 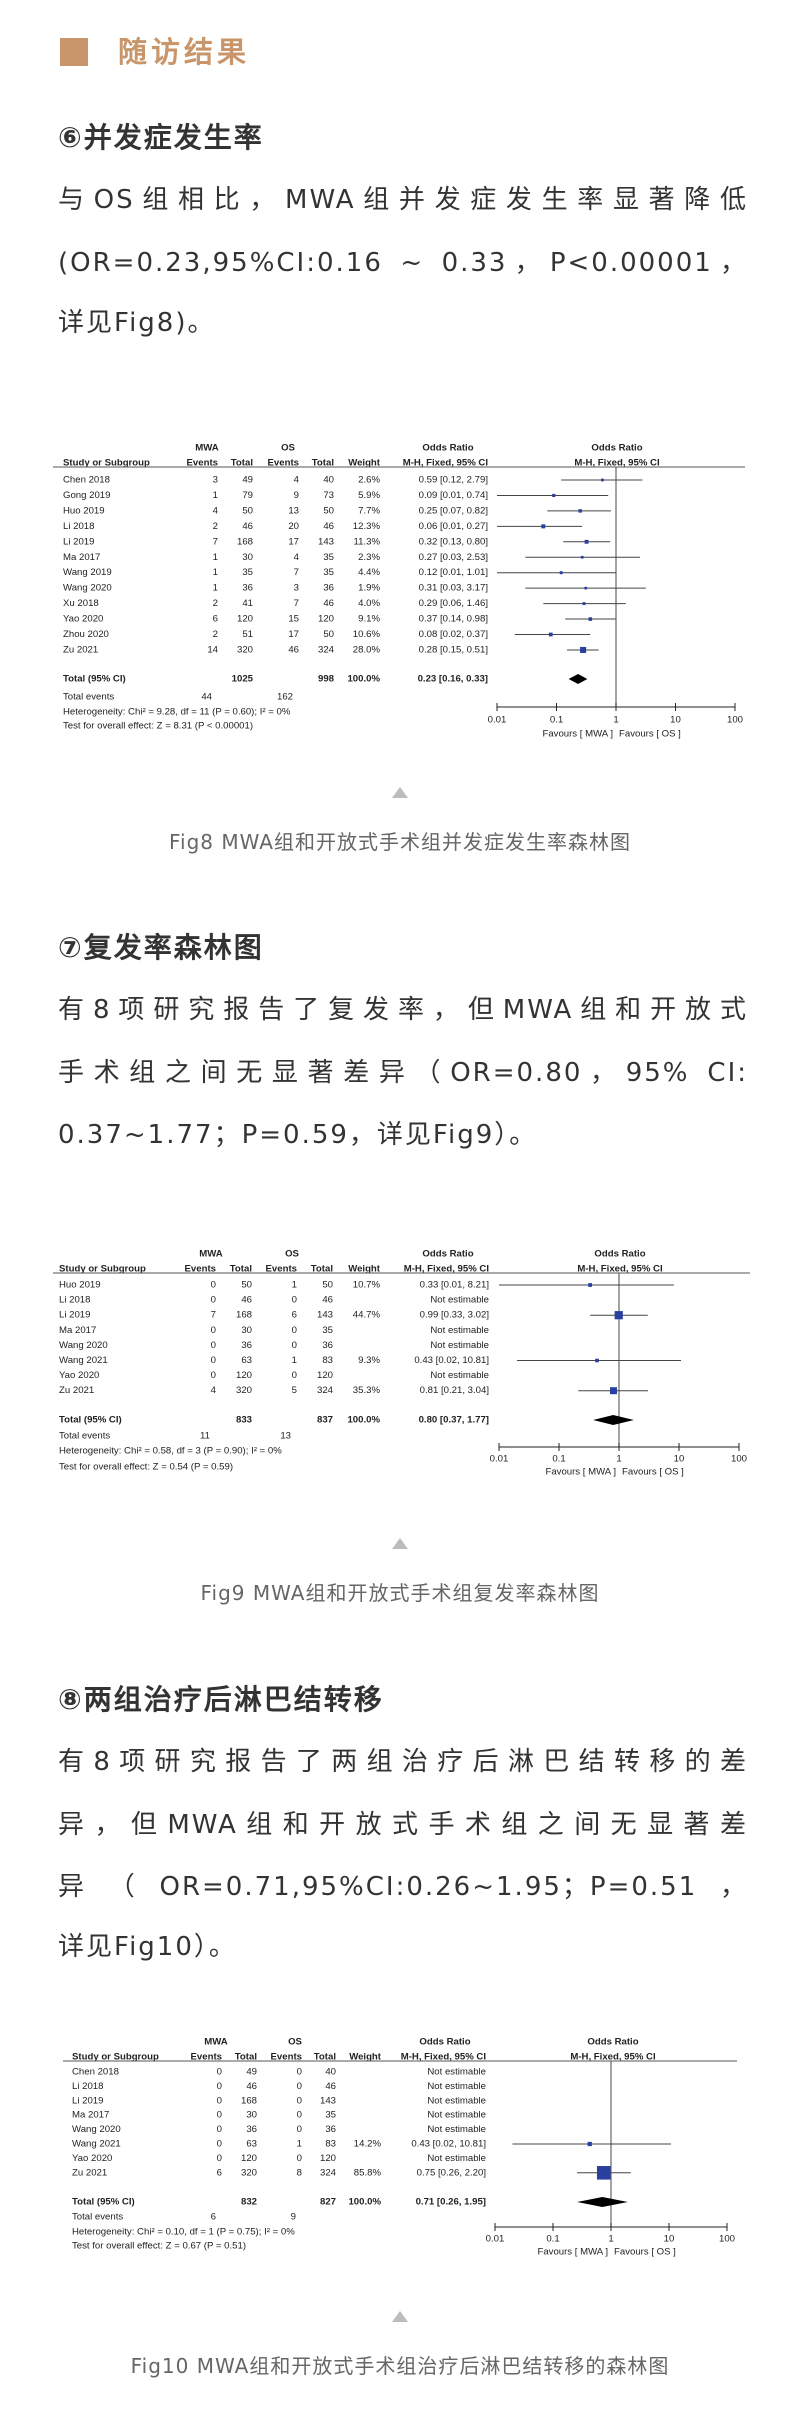 I want to click on mwa-events: 3, so click(x=215, y=480).